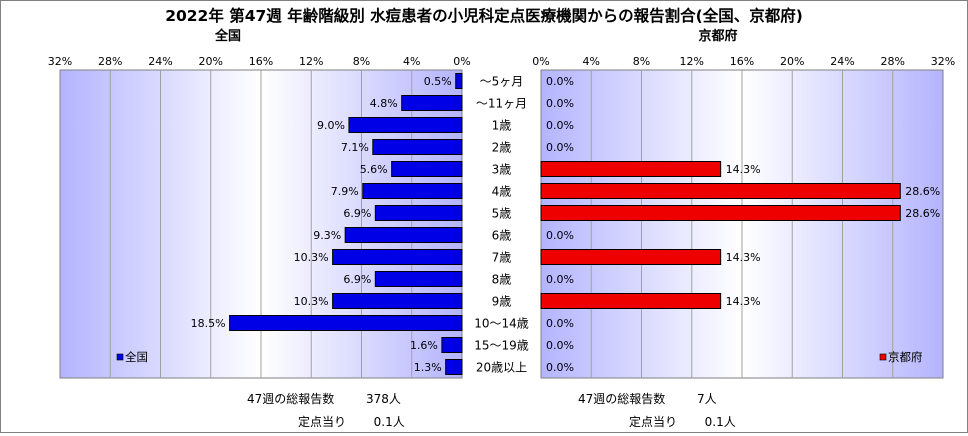  I want to click on category-label: 10～14歳, so click(501, 324).